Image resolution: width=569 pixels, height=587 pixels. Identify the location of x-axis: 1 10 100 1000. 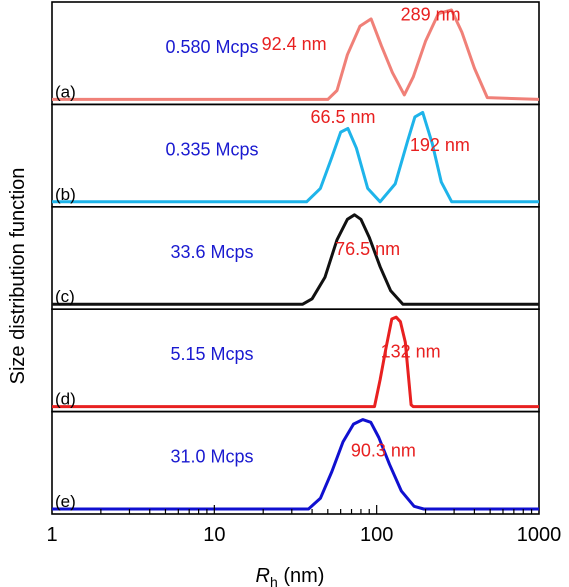
(303, 525).